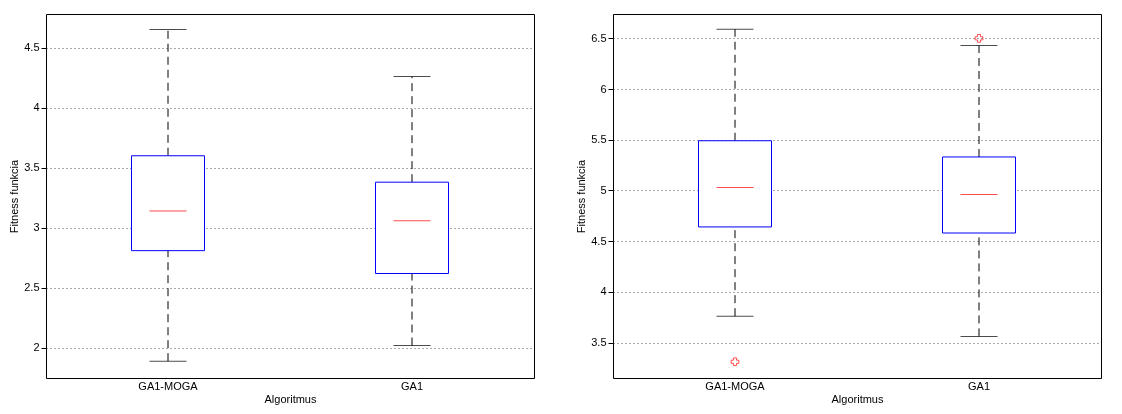 The height and width of the screenshot is (414, 1122). I want to click on y-tick-label: 5.5, so click(599, 139).